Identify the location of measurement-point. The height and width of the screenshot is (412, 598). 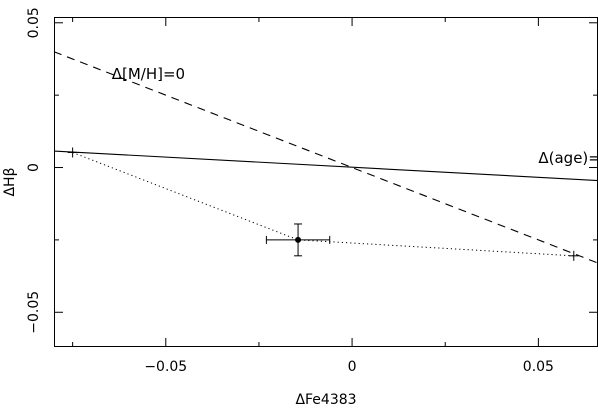
(298, 240).